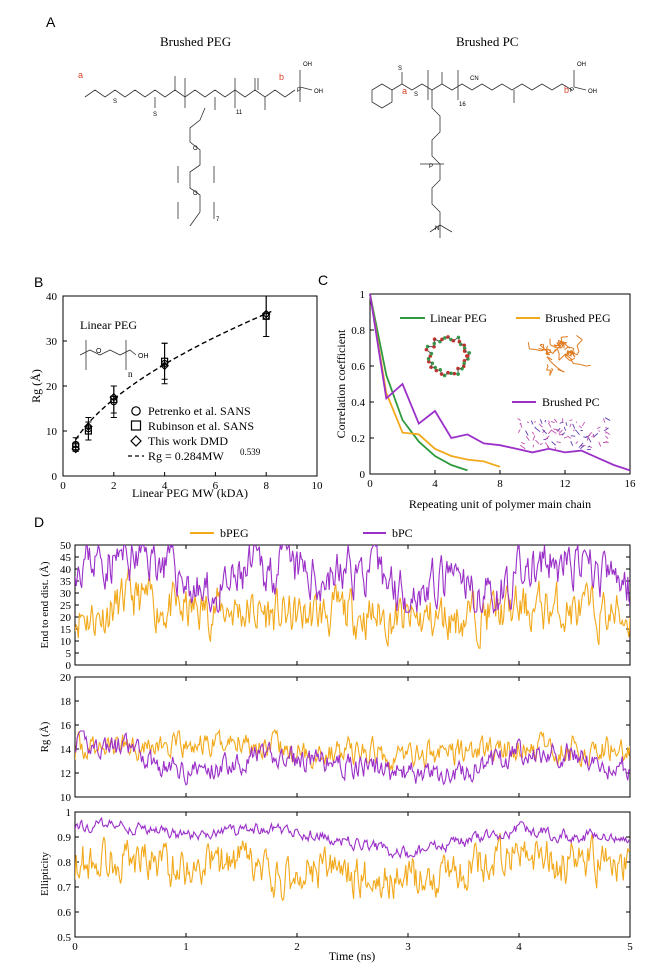 Image resolution: width=645 pixels, height=968 pixels. I want to click on subplot-3-ylabel: Ellipticity, so click(45, 874).